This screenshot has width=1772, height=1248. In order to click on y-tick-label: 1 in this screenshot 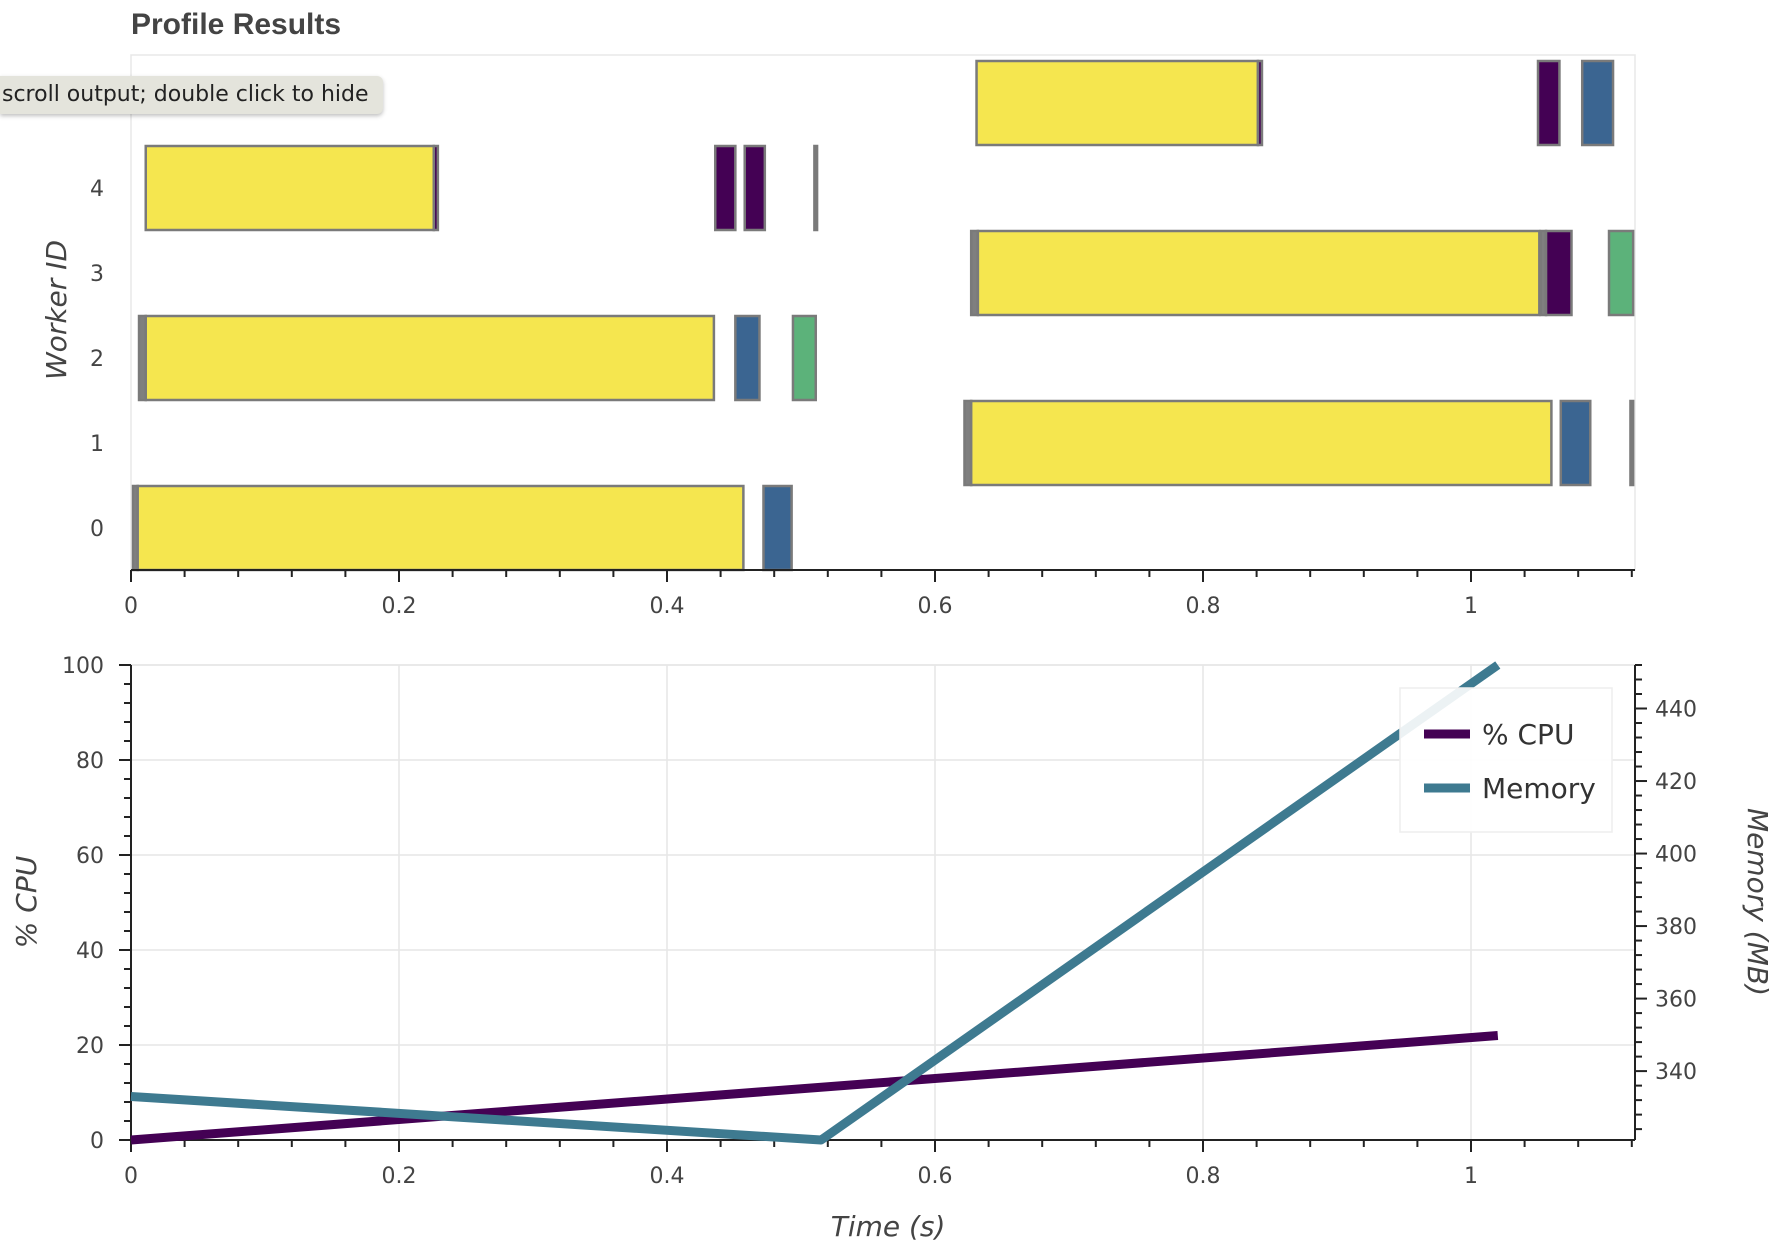, I will do `click(97, 444)`.